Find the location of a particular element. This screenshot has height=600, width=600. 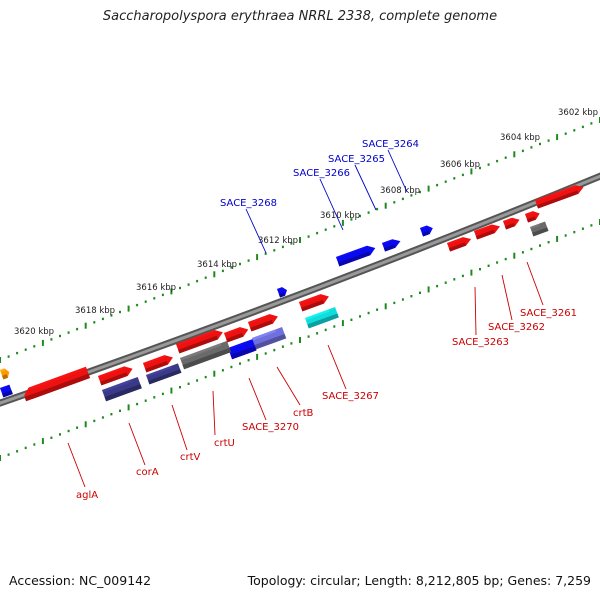

gene-label: SACE_3261 is located at coordinates (548, 313).